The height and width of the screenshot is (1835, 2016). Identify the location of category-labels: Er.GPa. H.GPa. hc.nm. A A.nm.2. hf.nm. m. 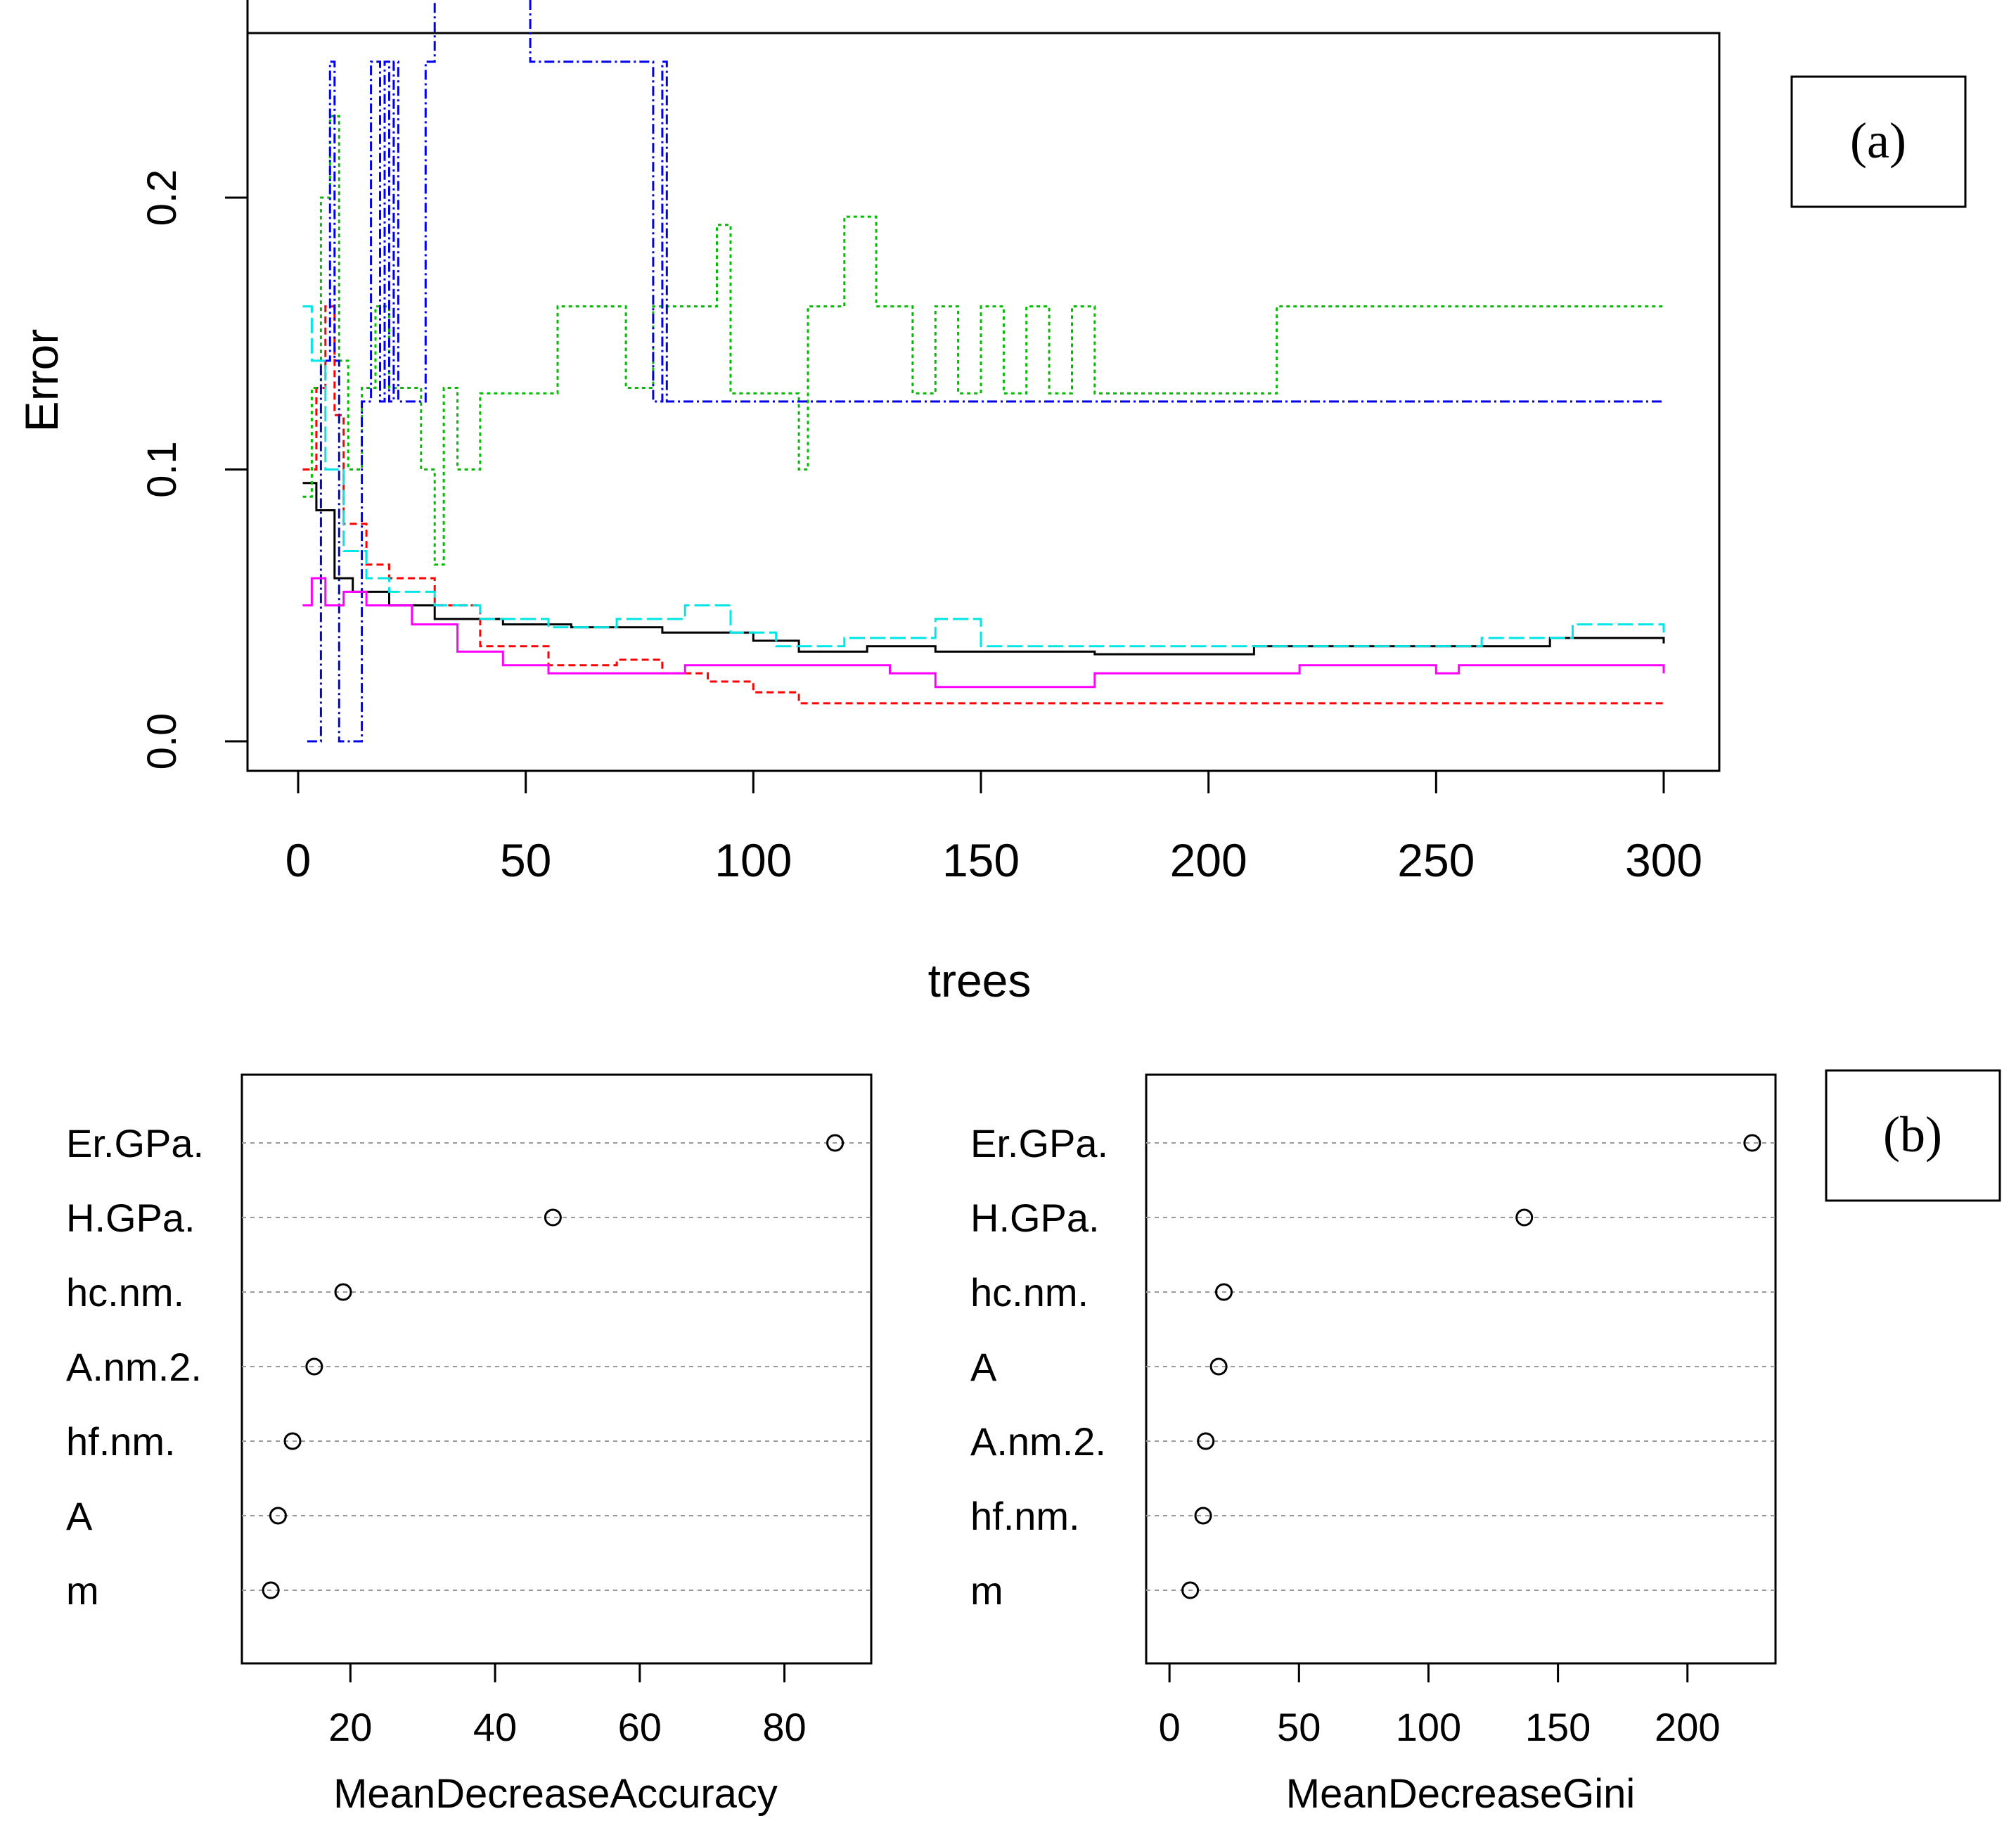
(1039, 1367).